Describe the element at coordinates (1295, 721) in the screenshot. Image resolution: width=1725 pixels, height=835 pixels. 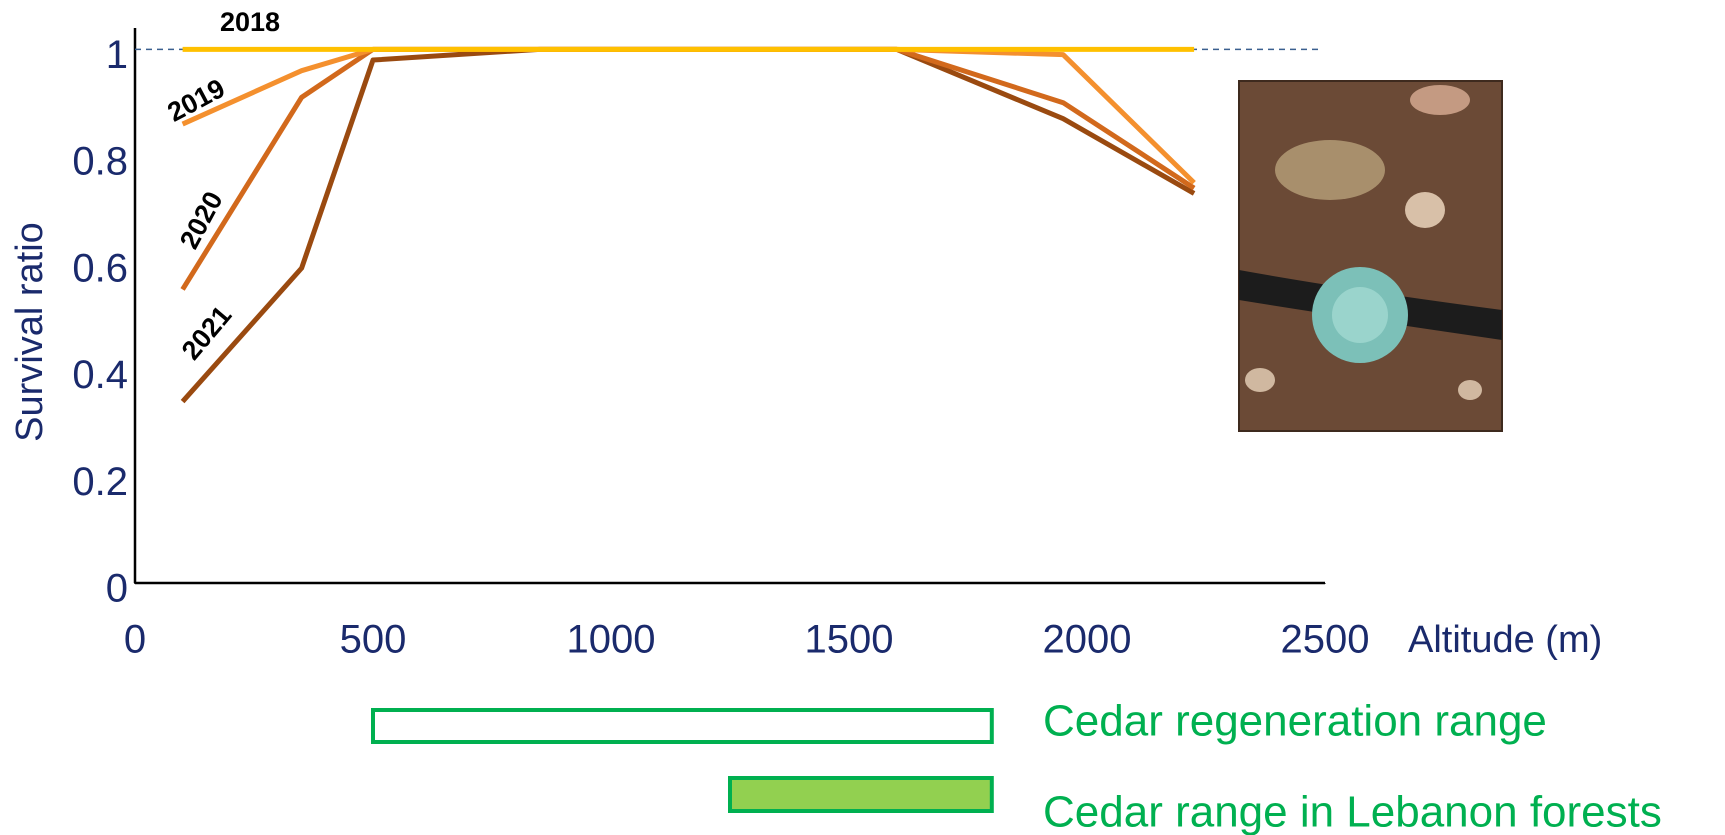
I see `range-label: Cedar regeneration range` at that location.